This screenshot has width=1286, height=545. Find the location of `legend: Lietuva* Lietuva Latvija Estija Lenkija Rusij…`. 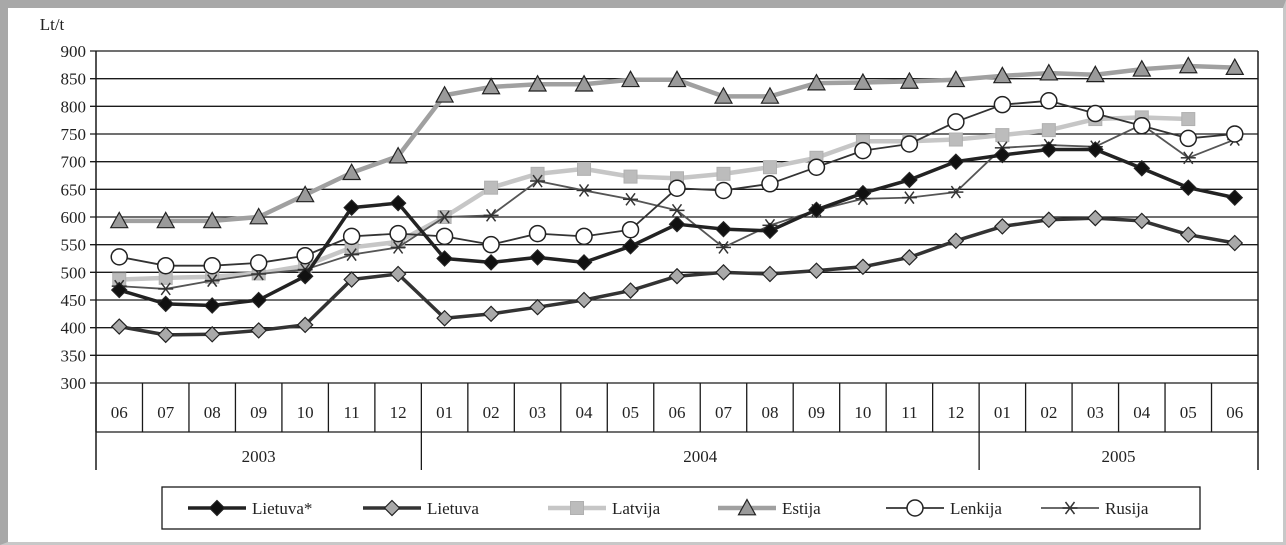

legend: Lietuva* Lietuva Latvija Estija Lenkija Rusij… is located at coordinates (681, 508).